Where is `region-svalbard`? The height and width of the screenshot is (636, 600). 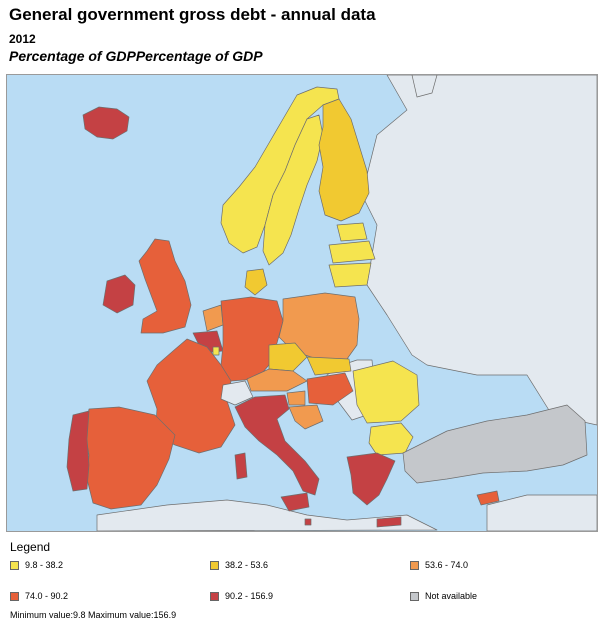
region-svalbard is located at coordinates (424, 86).